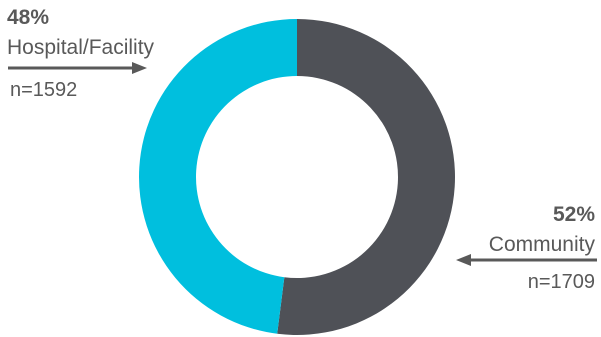 This screenshot has height=337, width=601. What do you see at coordinates (573, 214) in the screenshot?
I see `slice-percent-label: 52%` at bounding box center [573, 214].